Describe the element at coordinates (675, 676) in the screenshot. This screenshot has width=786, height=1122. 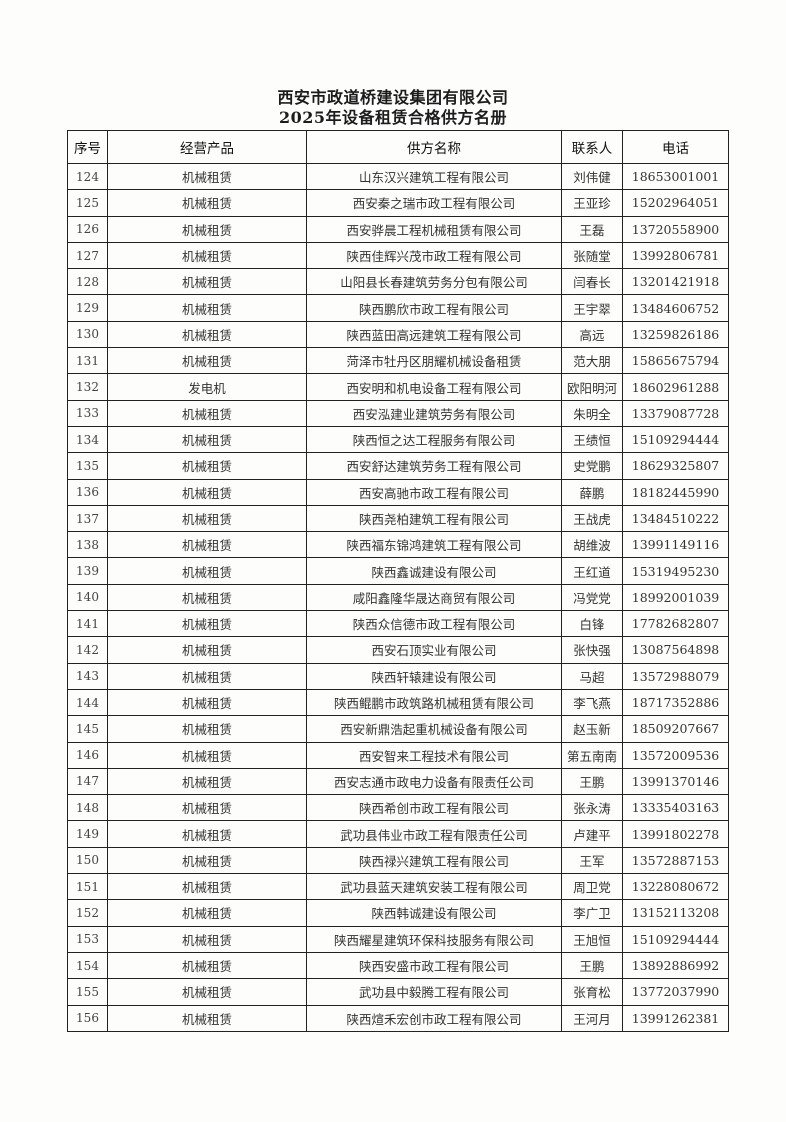
I see `phone: 13572988079` at that location.